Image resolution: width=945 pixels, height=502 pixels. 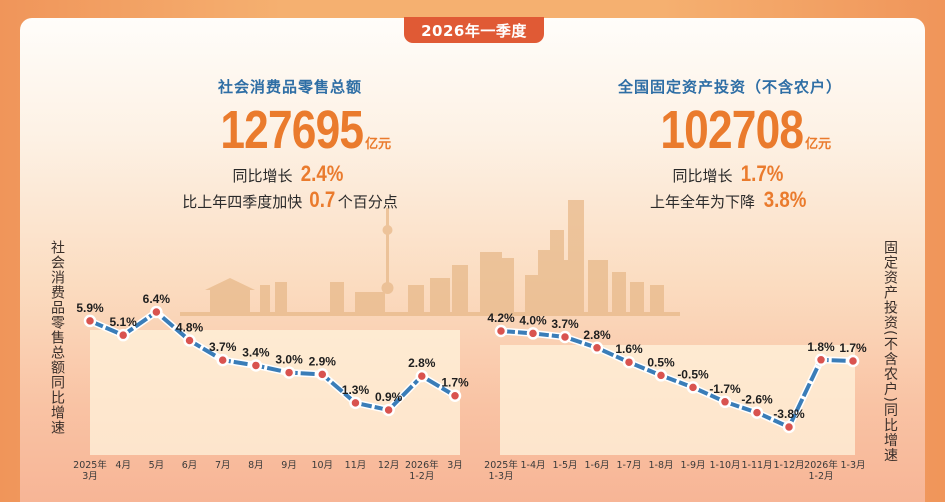 What do you see at coordinates (262, 176) in the screenshot?
I see `retail-yoy-label: 同比增长` at bounding box center [262, 176].